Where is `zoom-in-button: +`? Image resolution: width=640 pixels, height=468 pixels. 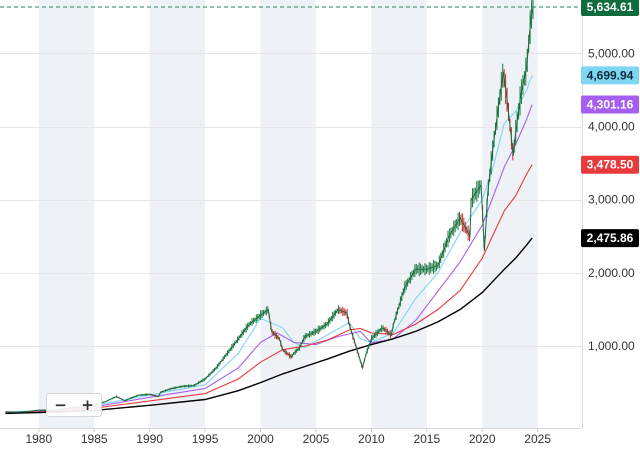 zoom-in-button: + is located at coordinates (87, 404).